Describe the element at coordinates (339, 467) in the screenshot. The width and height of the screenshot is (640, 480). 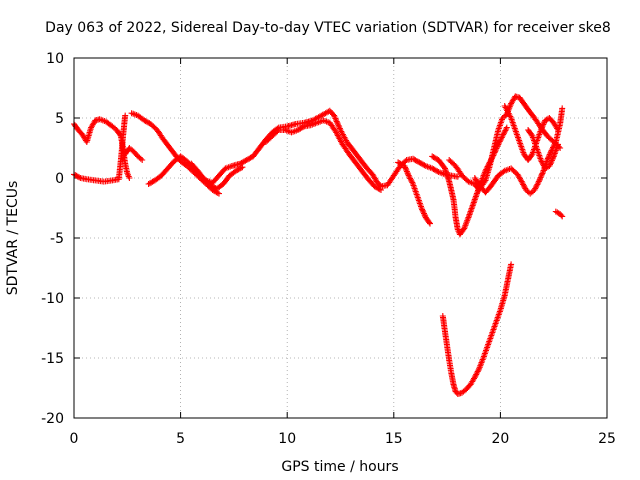
I see `x-axis-label: GPS time / hours` at that location.